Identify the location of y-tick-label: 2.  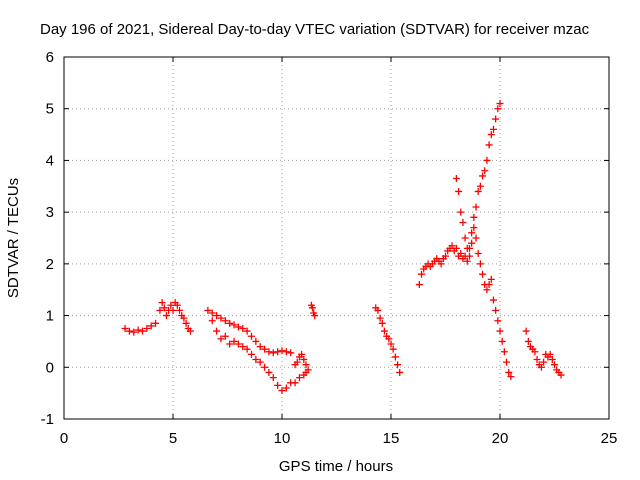
(50, 264).